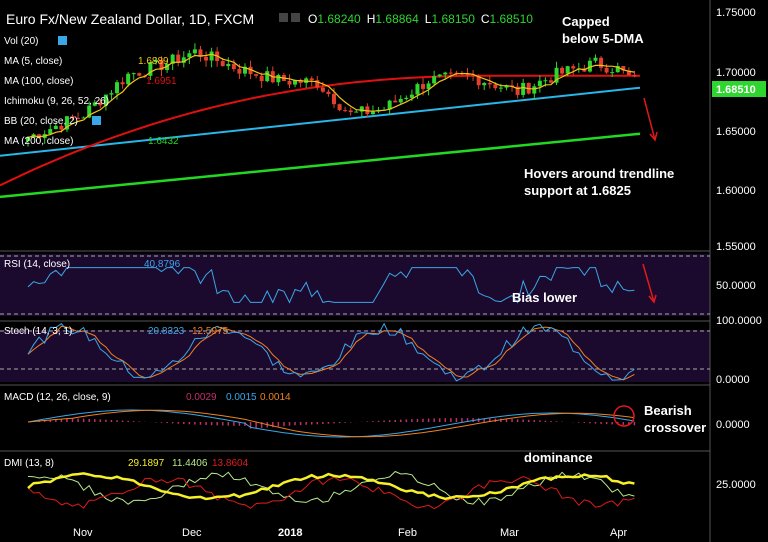 The height and width of the screenshot is (542, 768). What do you see at coordinates (275, 397) in the screenshot?
I see `macd-signal-value: 0.0014` at bounding box center [275, 397].